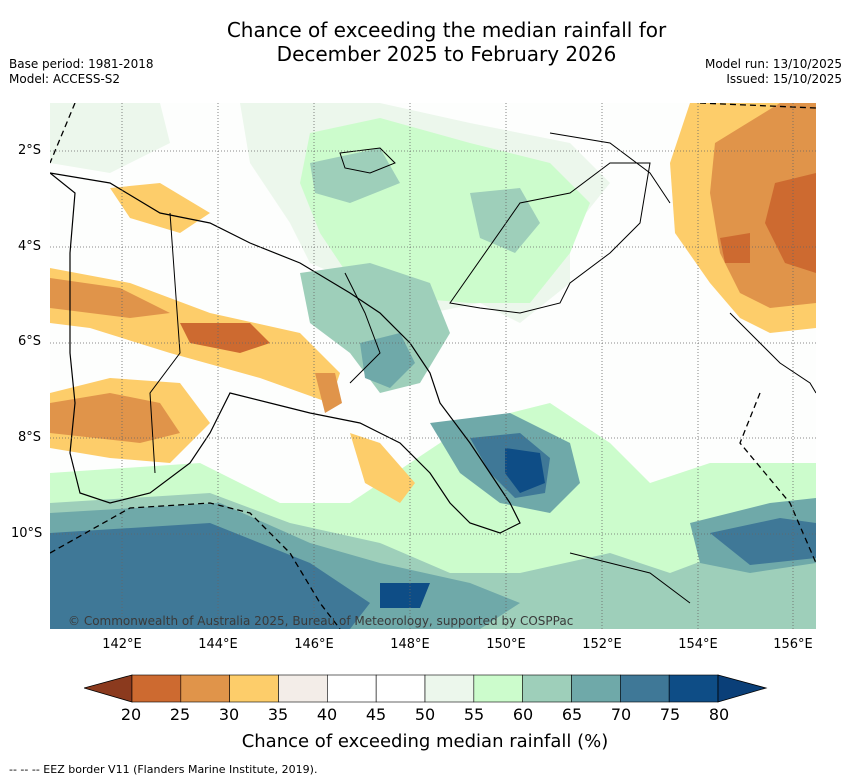 The width and height of the screenshot is (850, 781). Describe the element at coordinates (698, 644) in the screenshot. I see `lon-label: 154°E` at that location.